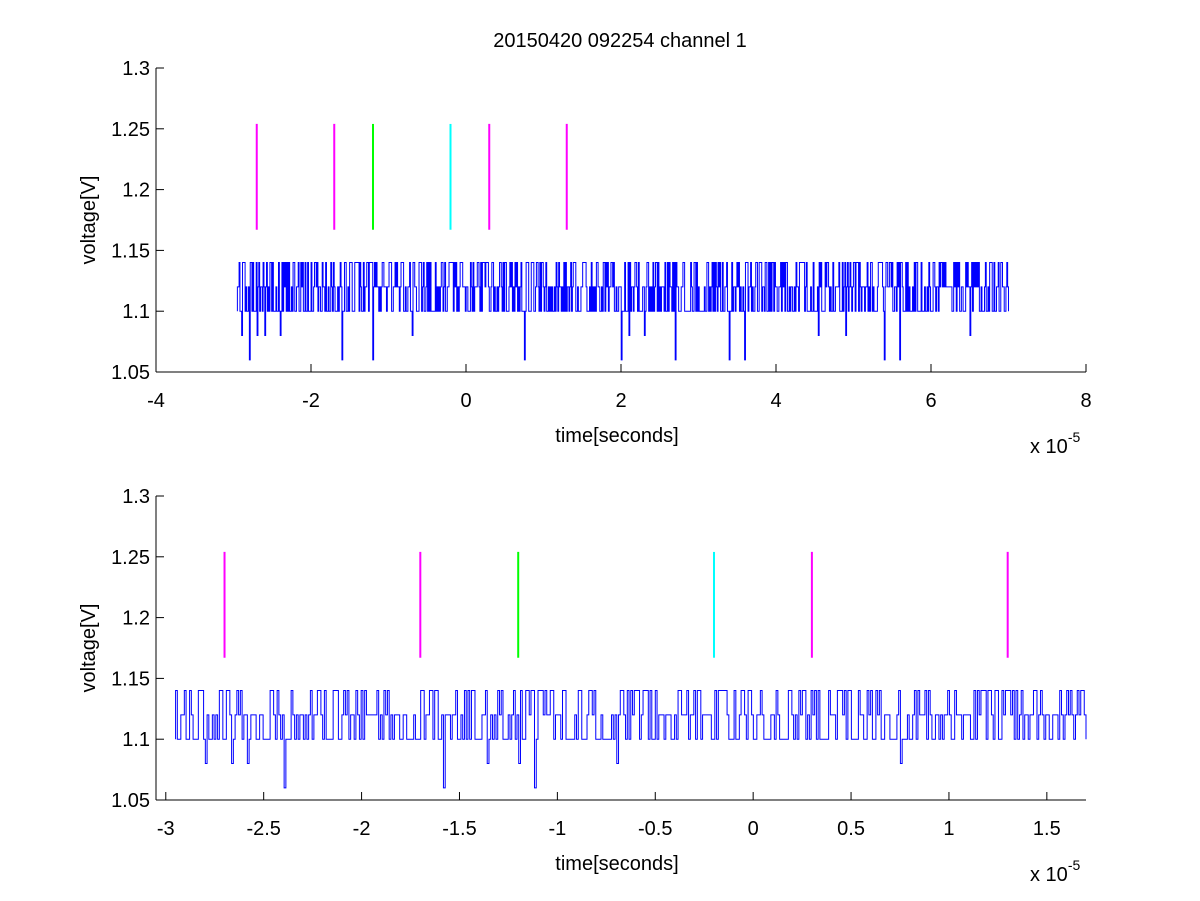 This screenshot has width=1200, height=901. Describe the element at coordinates (166, 829) in the screenshot. I see `x-tick-label: -3` at that location.